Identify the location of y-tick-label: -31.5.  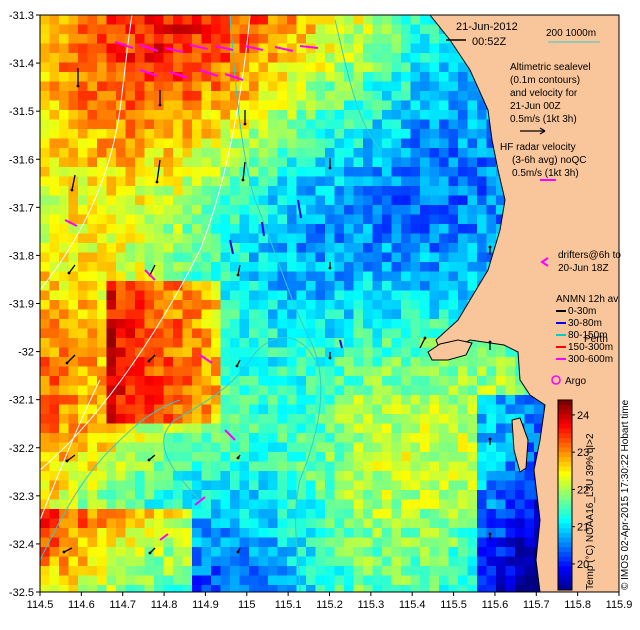
(21, 112).